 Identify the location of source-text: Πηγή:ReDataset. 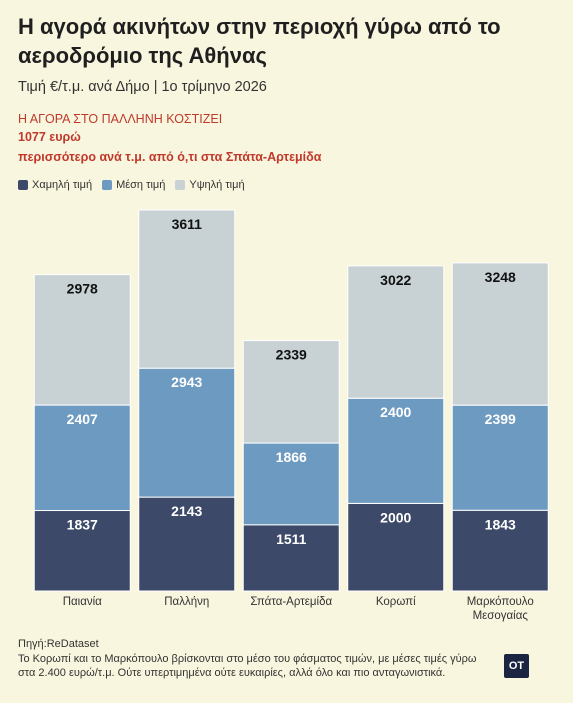
(58, 644).